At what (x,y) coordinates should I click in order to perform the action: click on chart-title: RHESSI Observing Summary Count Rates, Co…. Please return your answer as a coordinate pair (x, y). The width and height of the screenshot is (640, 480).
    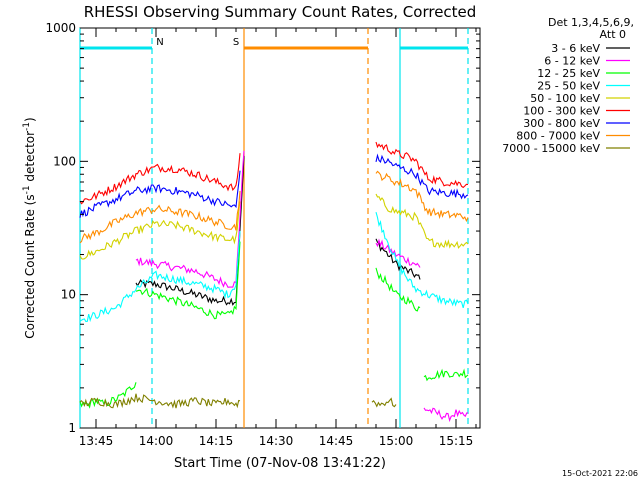
    Looking at the image, I should click on (280, 12).